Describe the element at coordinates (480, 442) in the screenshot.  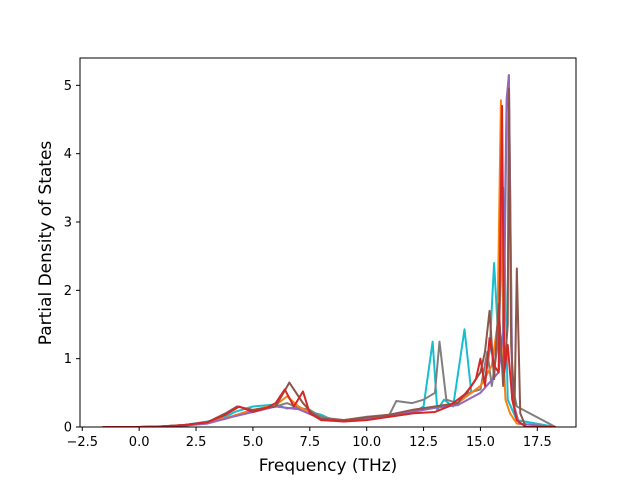
I see `x-tick-label: 15.0` at that location.